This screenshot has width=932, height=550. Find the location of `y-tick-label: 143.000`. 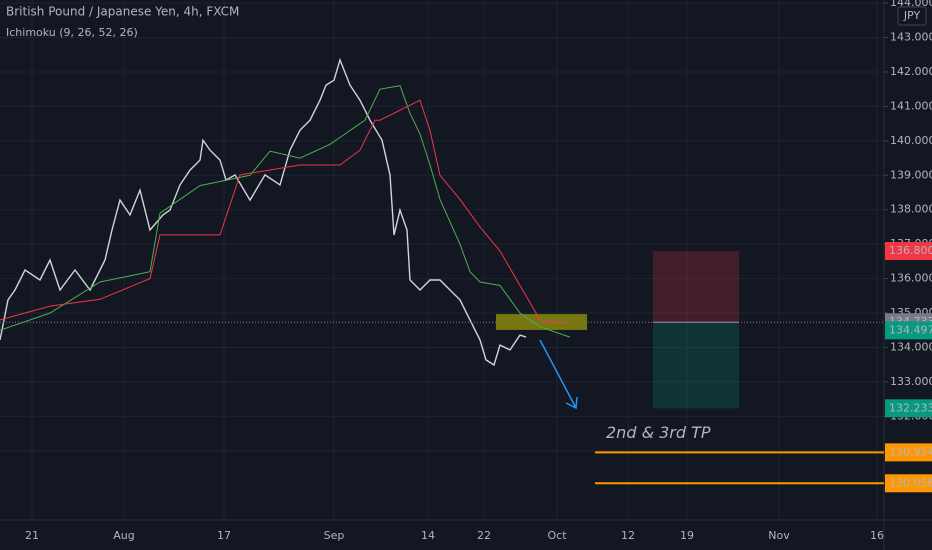

y-tick-label: 143.000 is located at coordinates (911, 37).